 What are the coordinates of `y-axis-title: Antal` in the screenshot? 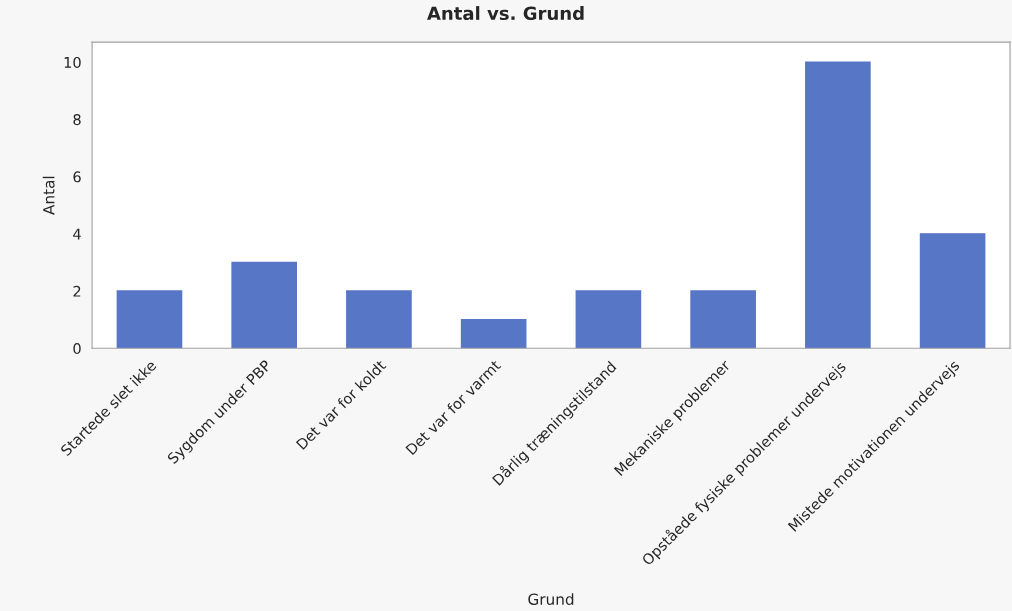 It's located at (48, 195).